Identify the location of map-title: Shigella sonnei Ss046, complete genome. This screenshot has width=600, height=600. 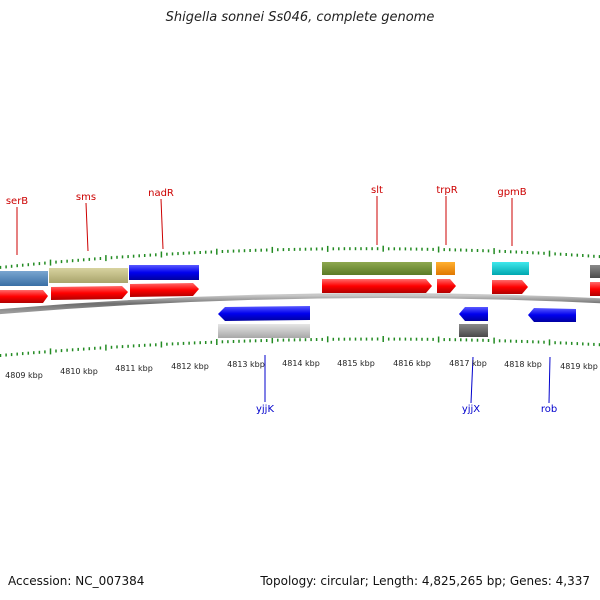
(300, 17).